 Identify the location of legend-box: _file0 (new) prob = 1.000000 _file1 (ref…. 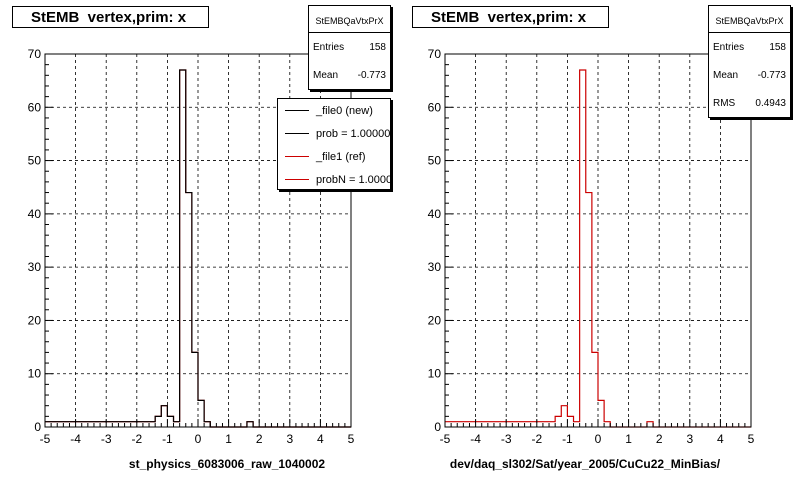
(334, 144).